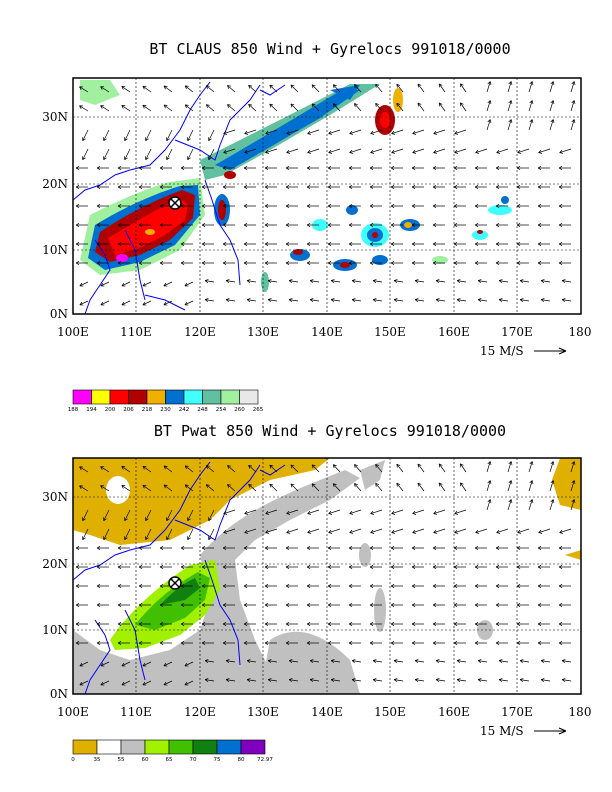 This screenshot has height=792, width=612. Describe the element at coordinates (265, 760) in the screenshot. I see `bottom-legend-label: 72.97` at that location.